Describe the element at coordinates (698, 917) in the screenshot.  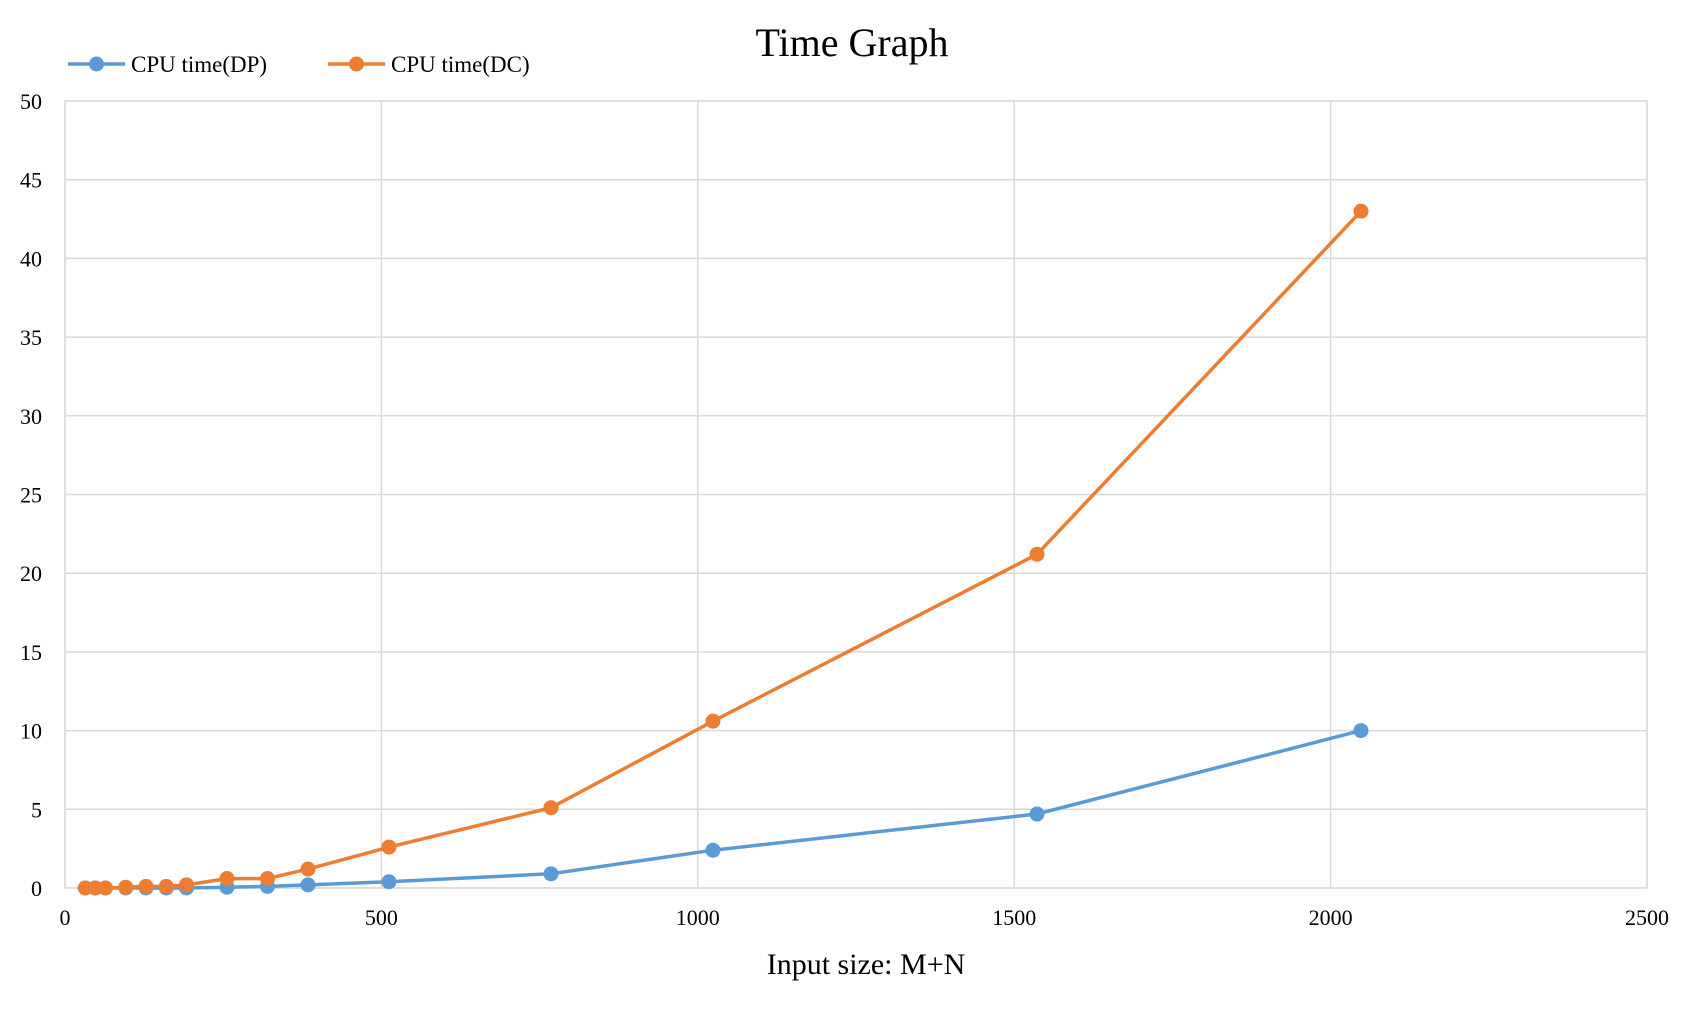
I see `x-tick-label: 1000` at that location.